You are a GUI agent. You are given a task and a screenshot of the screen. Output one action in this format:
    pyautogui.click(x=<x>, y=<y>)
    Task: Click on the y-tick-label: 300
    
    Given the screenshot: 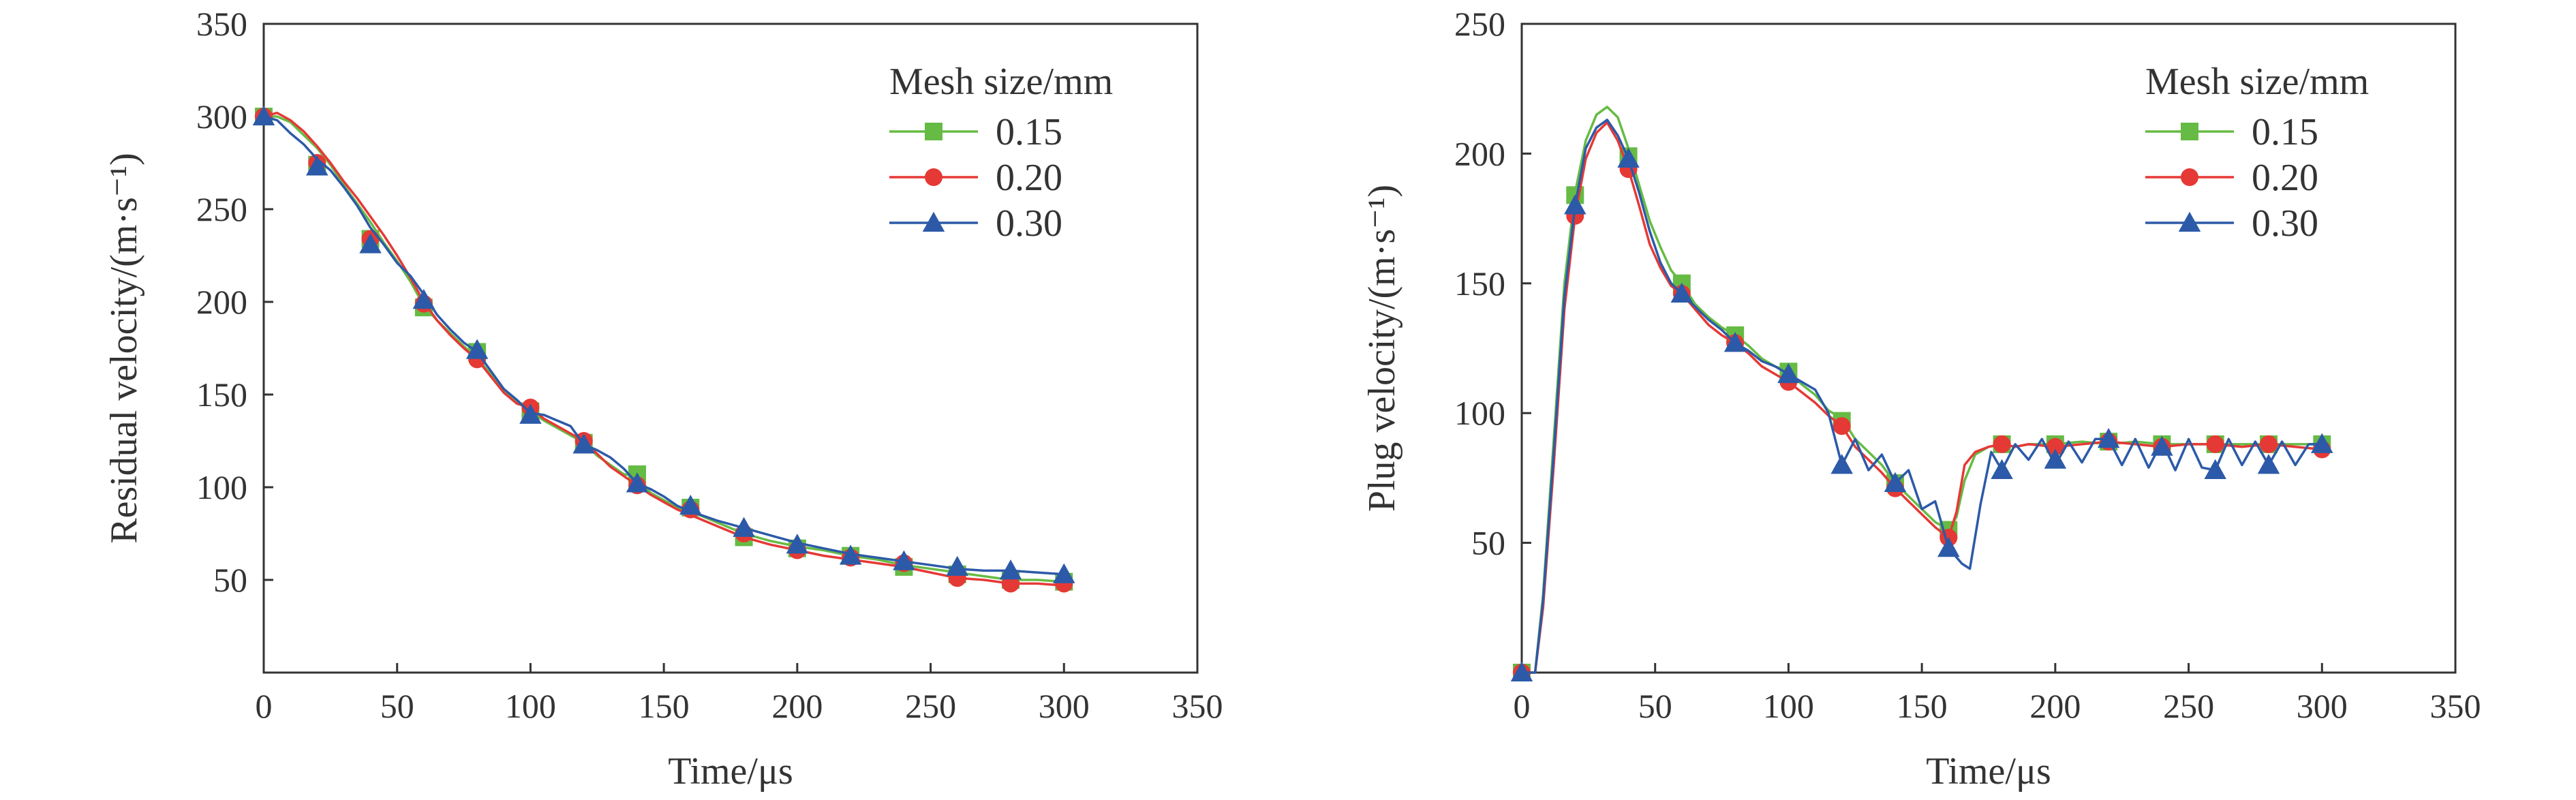 What is the action you would take?
    pyautogui.click(x=221, y=116)
    